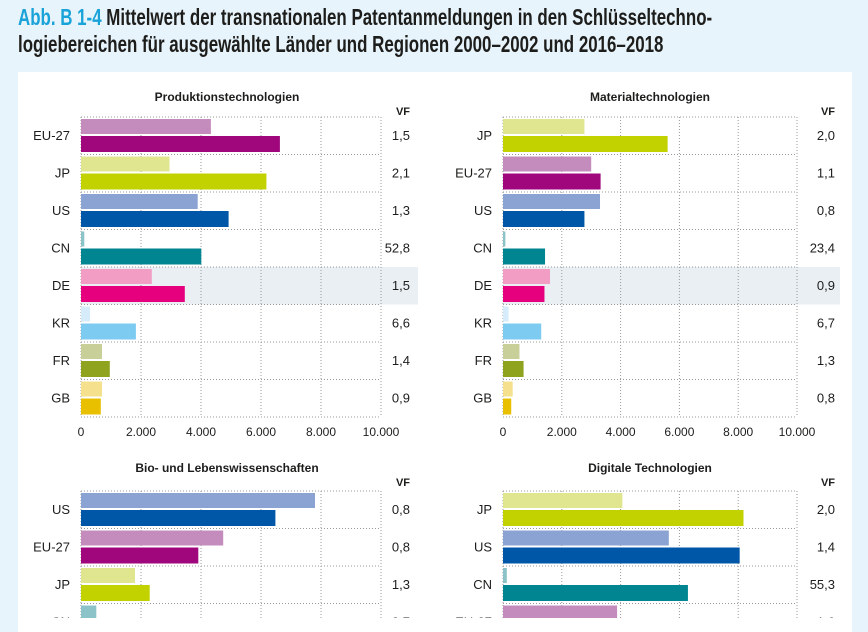  I want to click on highlight-row, so click(671, 286).